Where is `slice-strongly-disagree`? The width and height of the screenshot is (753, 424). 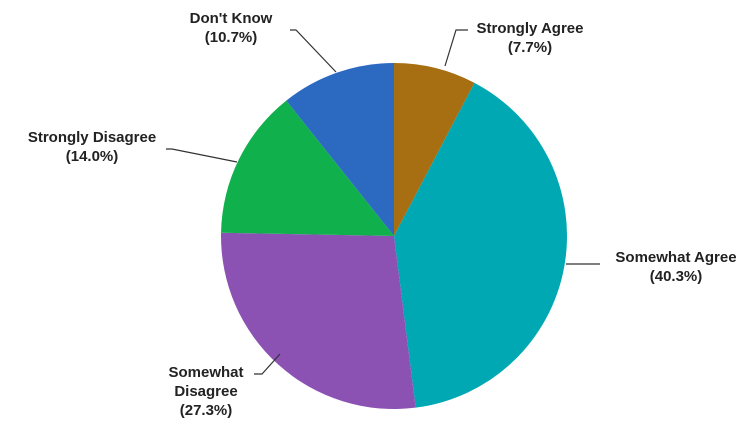 slice-strongly-disagree is located at coordinates (307, 168).